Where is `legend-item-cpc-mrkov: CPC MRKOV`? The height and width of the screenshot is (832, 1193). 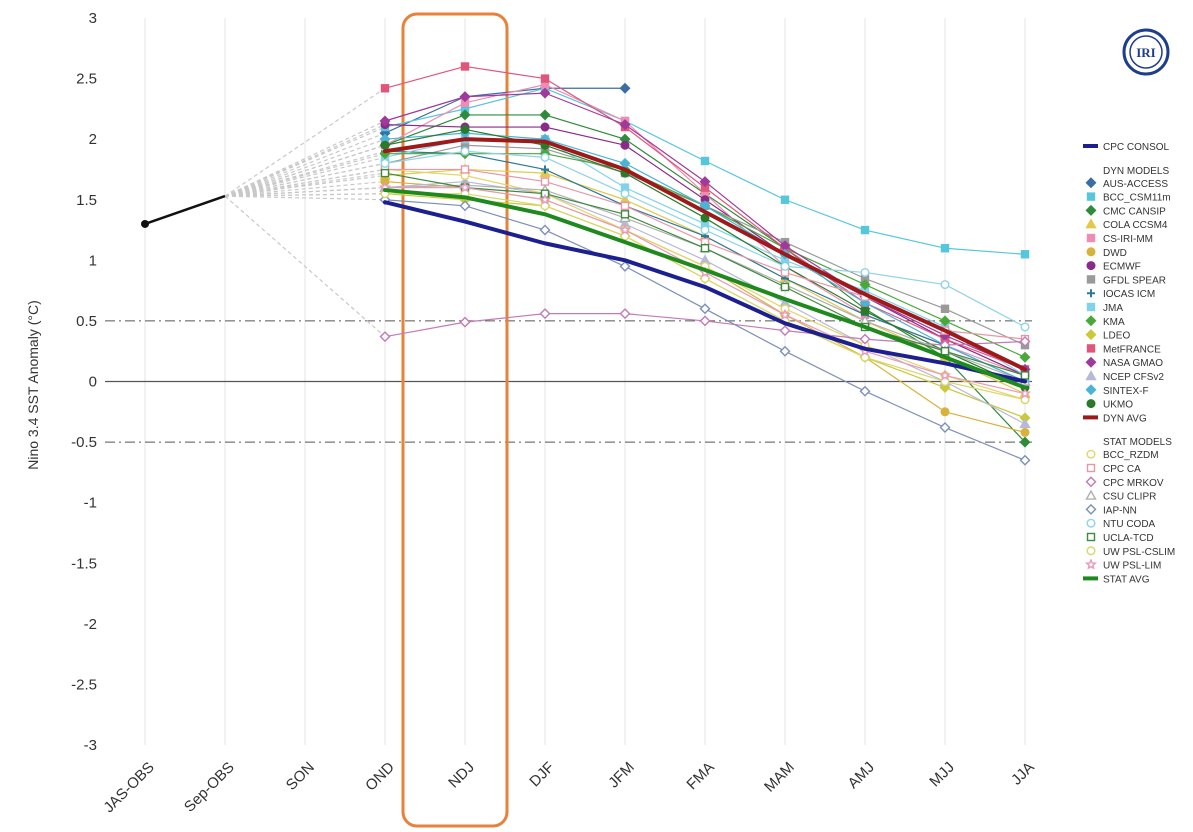
legend-item-cpc-mrkov: CPC MRKOV is located at coordinates (1124, 482).